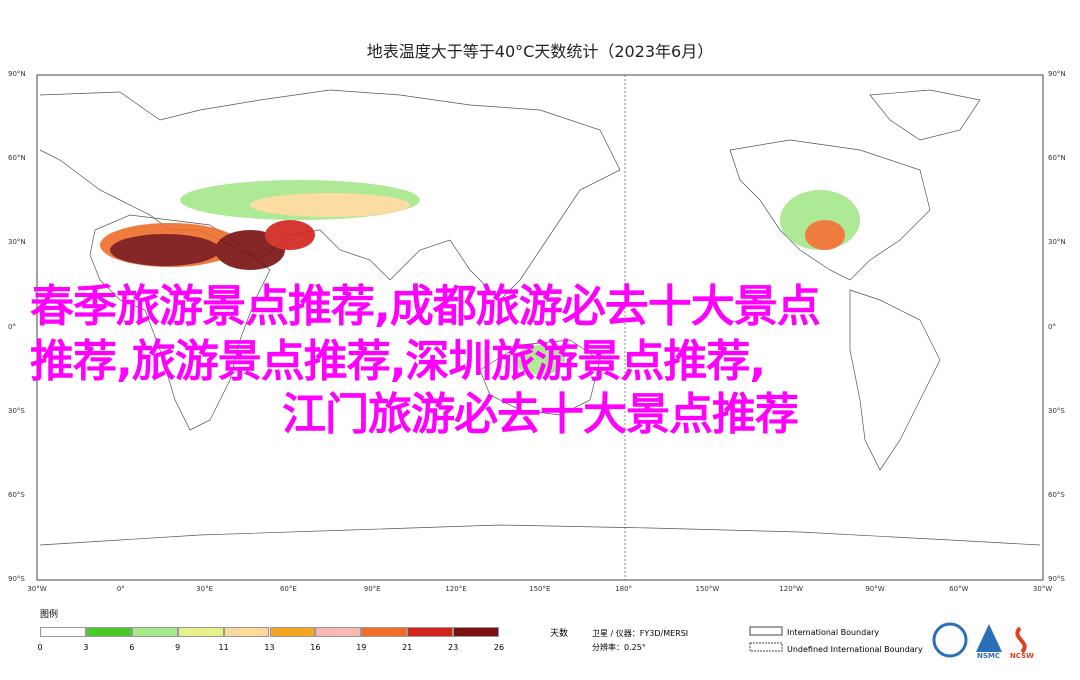 The image size is (1080, 680). What do you see at coordinates (425, 306) in the screenshot?
I see `overlay-text: 春季旅游景点推荐,成都旅游必去十大景点` at bounding box center [425, 306].